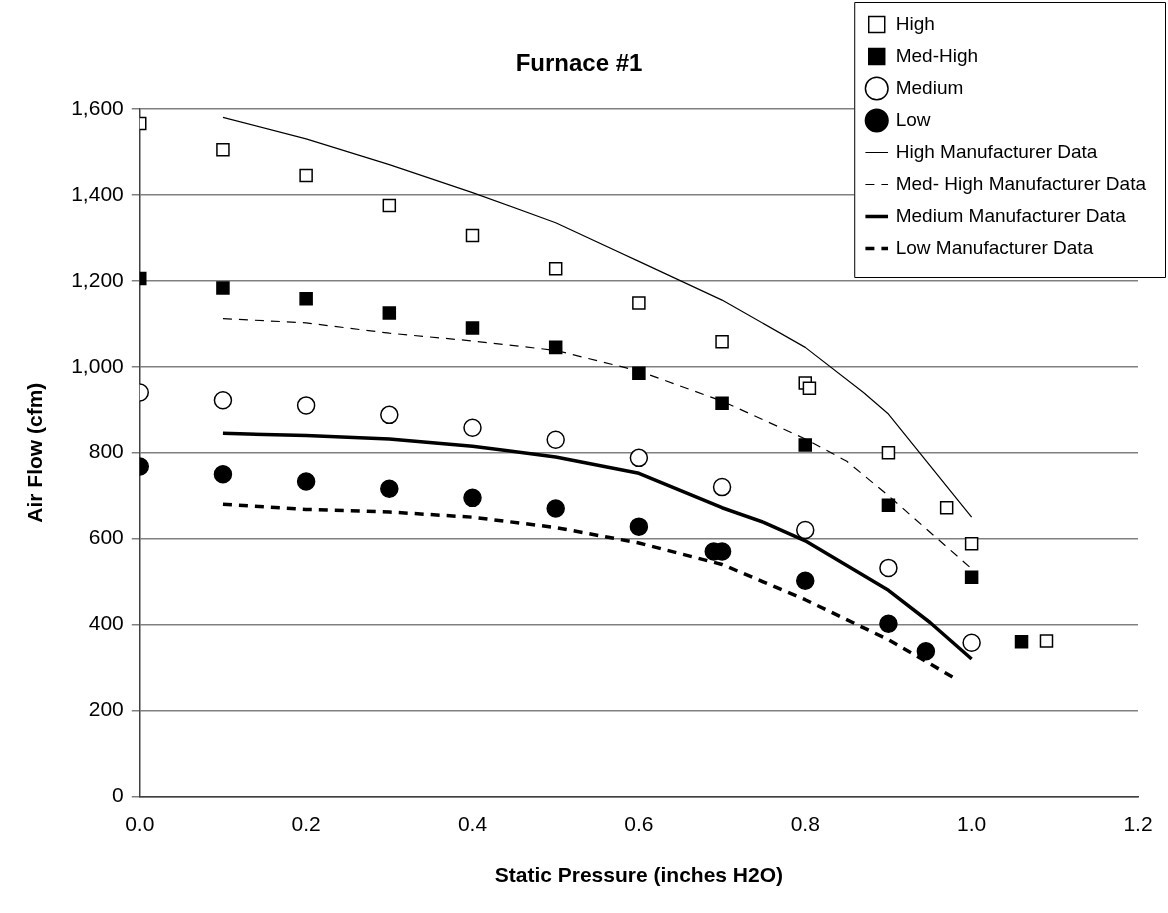 This screenshot has width=1168, height=913. Describe the element at coordinates (929, 87) in the screenshot. I see `legend-label: Medium` at that location.